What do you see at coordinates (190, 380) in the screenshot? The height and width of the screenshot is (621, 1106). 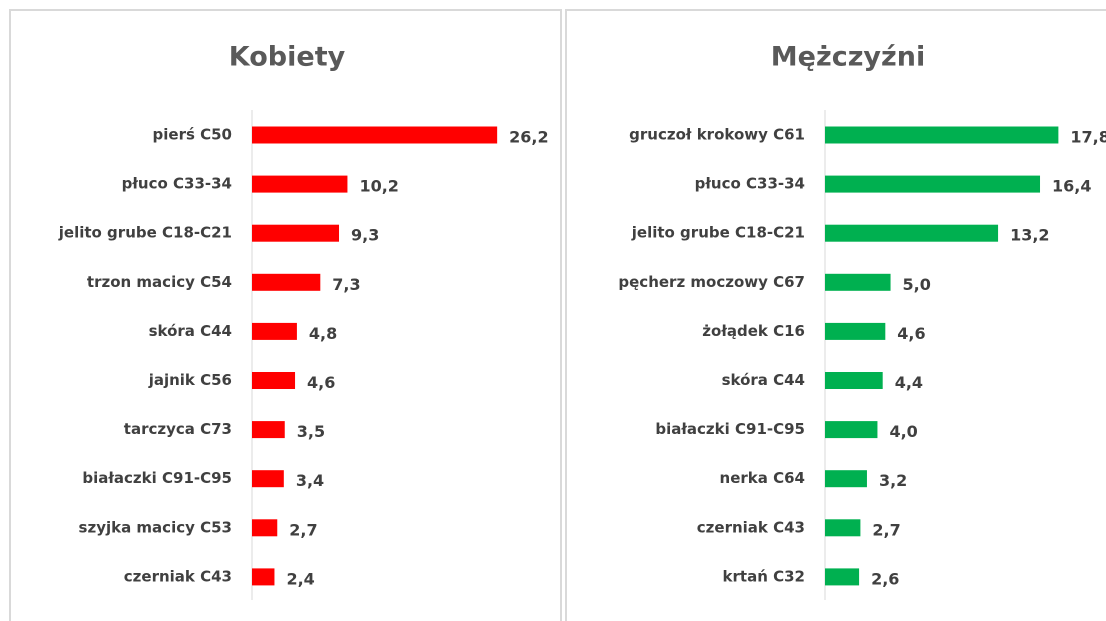 I see `category-label: jajnik C56` at bounding box center [190, 380].